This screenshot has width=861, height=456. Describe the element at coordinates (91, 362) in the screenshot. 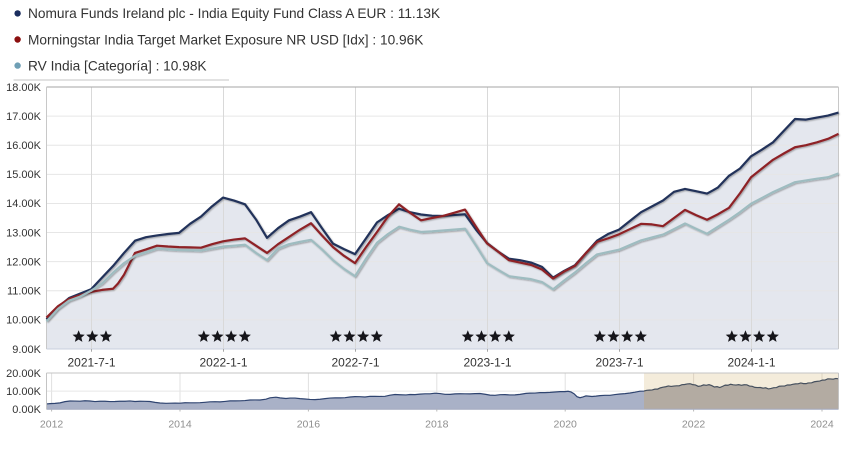

I see `svg-text: 2021-7-1` at that location.